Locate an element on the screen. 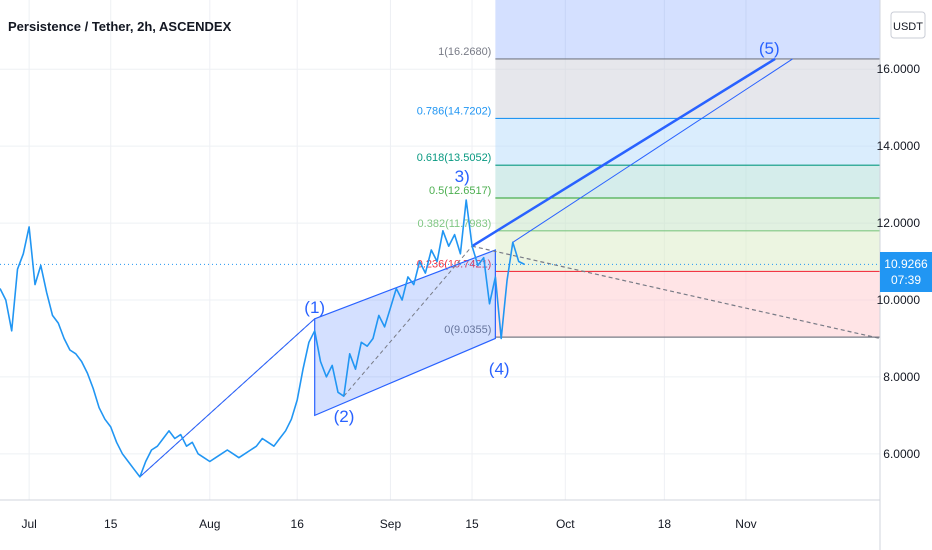 This screenshot has height=550, width=932. x-tick-label: 16 is located at coordinates (298, 524).